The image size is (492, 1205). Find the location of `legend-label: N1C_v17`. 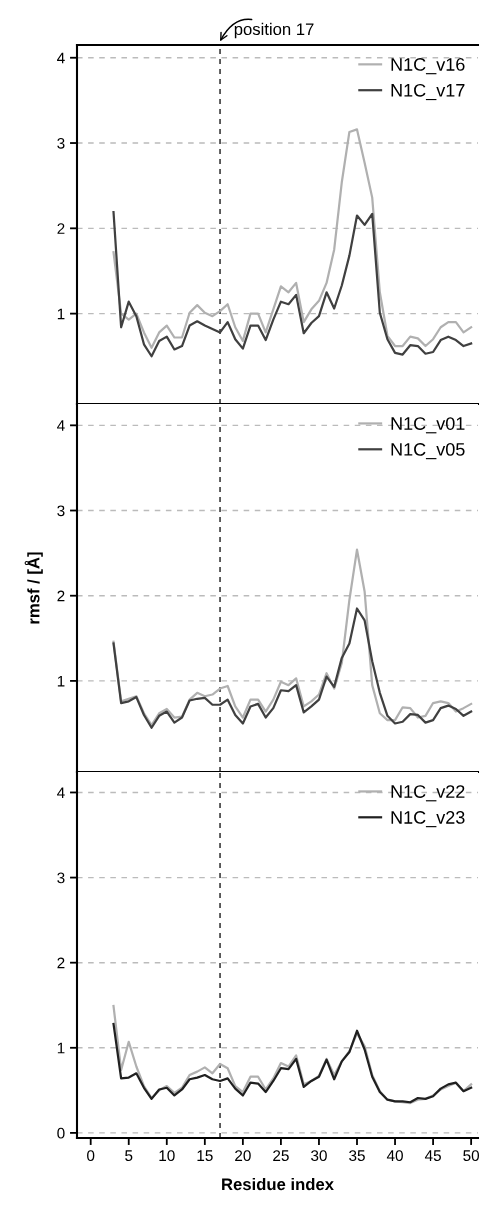

legend-label: N1C_v17 is located at coordinates (428, 92).